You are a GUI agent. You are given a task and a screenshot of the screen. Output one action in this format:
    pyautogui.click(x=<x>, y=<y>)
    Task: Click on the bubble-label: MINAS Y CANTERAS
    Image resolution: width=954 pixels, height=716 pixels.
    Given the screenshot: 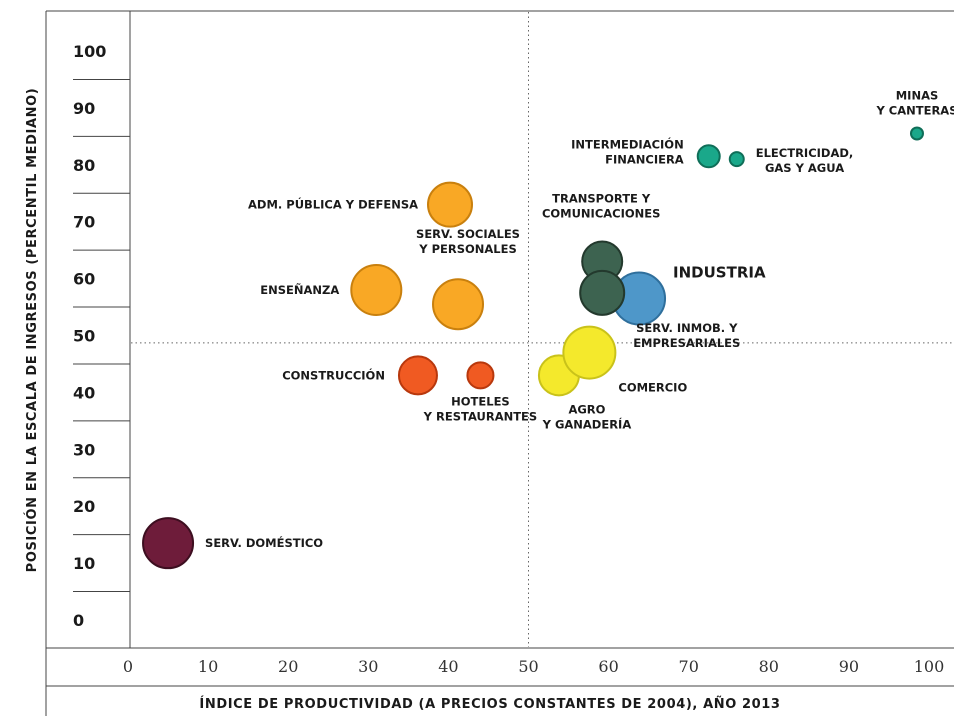 What is the action you would take?
    pyautogui.click(x=914, y=103)
    